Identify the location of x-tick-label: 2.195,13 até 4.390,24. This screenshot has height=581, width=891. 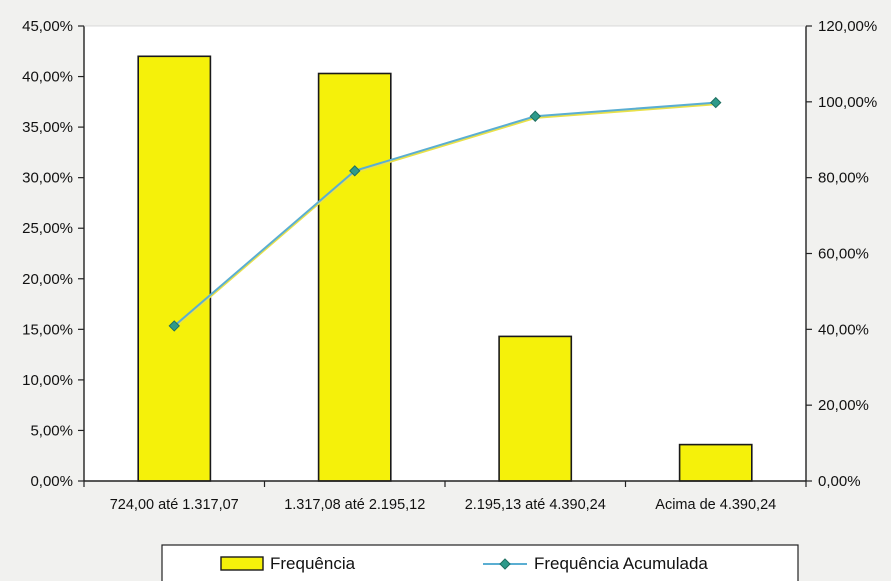
(535, 505).